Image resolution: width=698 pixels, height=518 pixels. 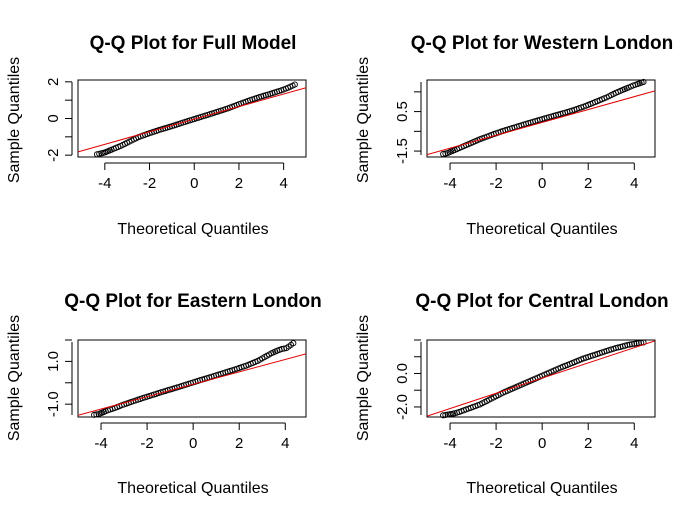 What do you see at coordinates (193, 43) in the screenshot?
I see `chart-title: Q-Q Plot for Full Model` at bounding box center [193, 43].